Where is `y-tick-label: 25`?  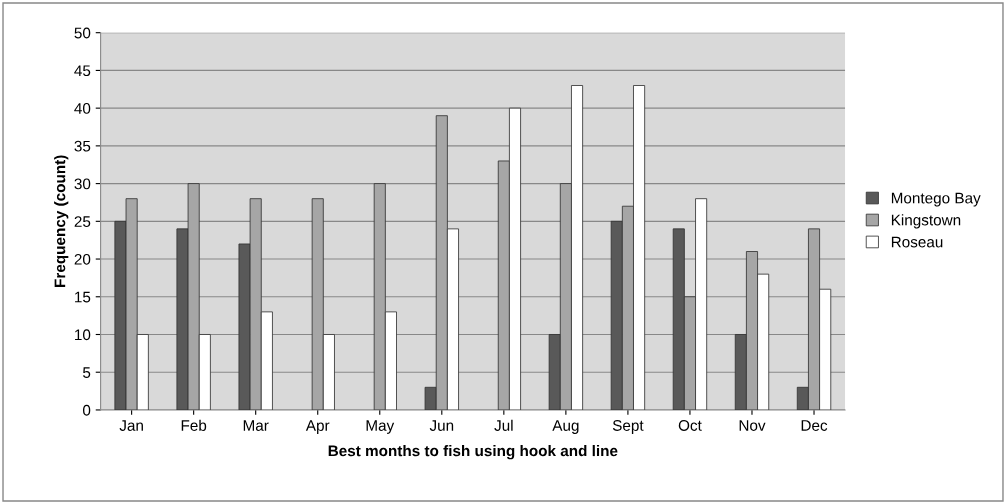 y-tick-label: 25 is located at coordinates (82, 222).